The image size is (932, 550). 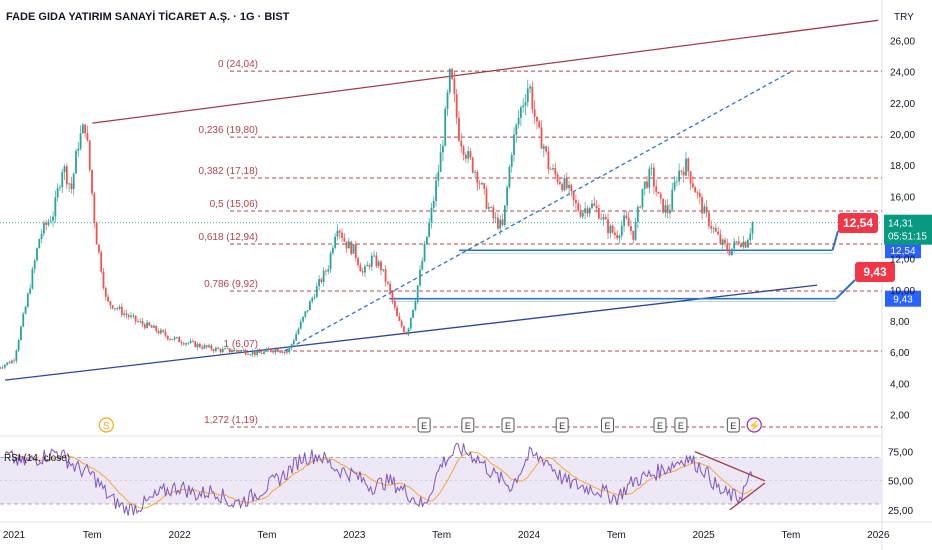 What do you see at coordinates (903, 298) in the screenshot?
I see `level-axis-badge` at bounding box center [903, 298].